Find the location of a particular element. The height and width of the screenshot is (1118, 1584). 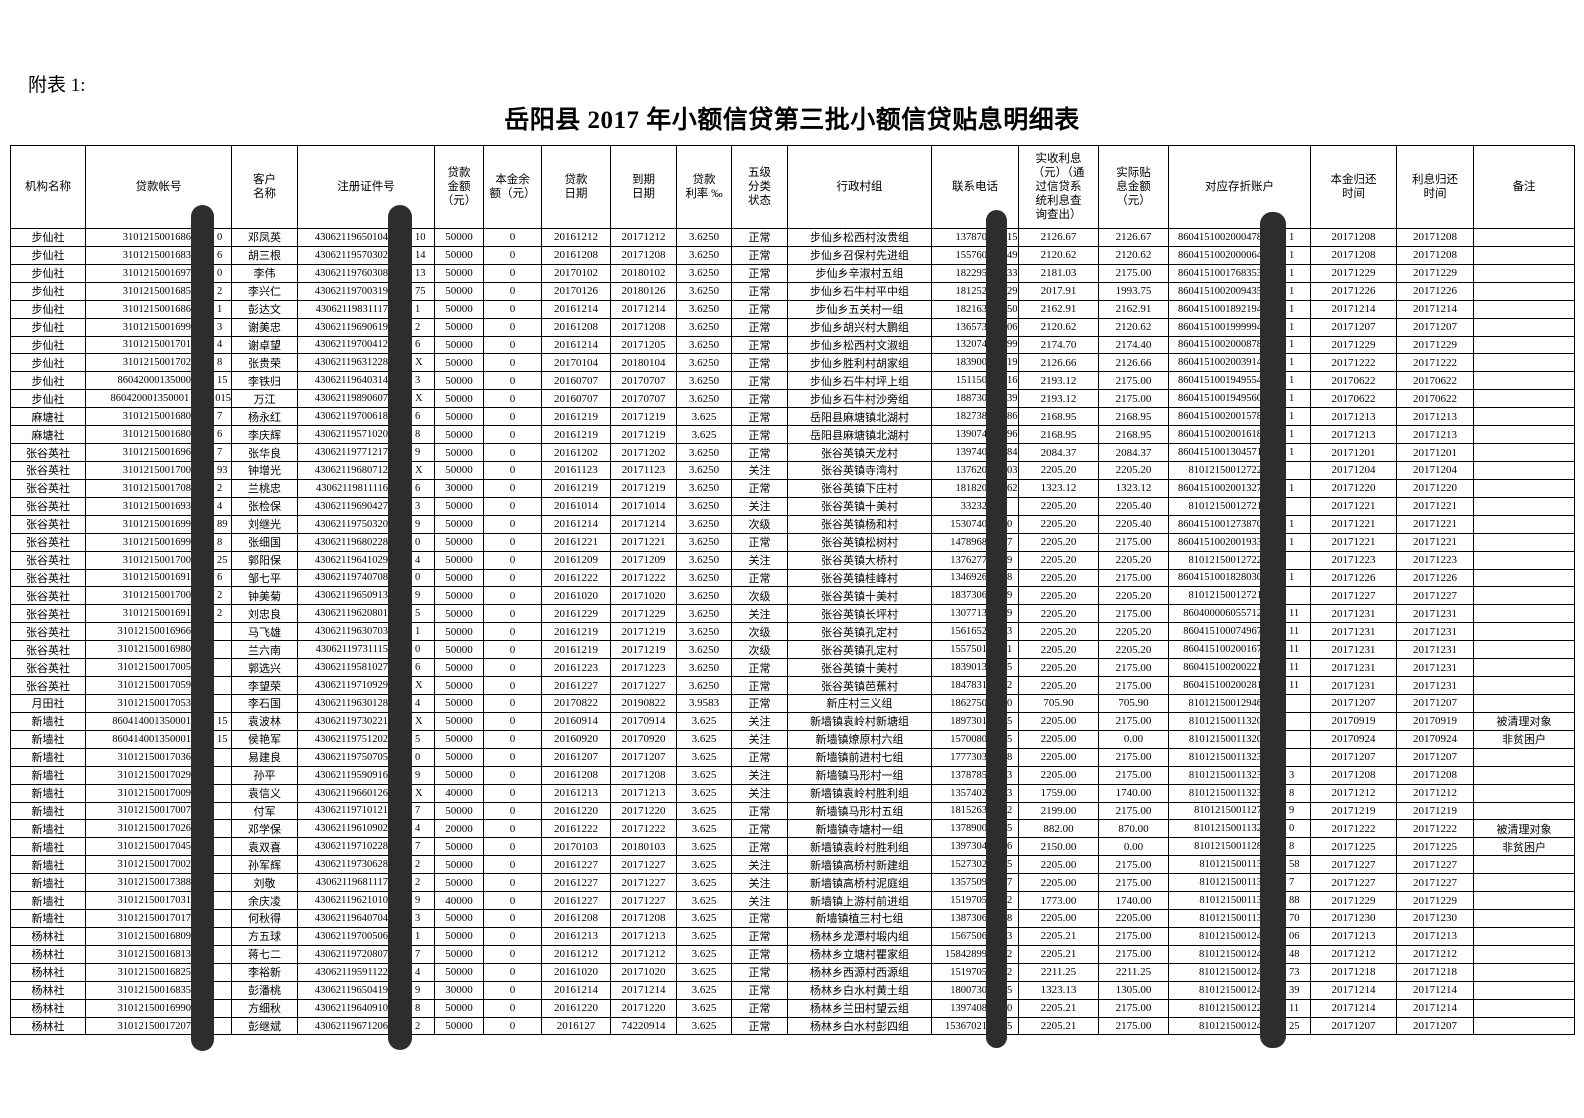

redacted-value-prefix: 43062119590916 is located at coordinates (351, 775).